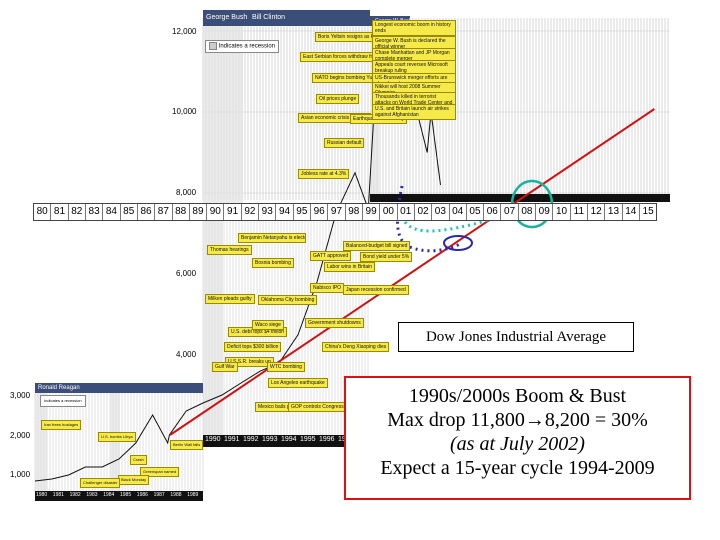 This screenshot has height=540, width=720. Describe the element at coordinates (354, 212) in the screenshot. I see `year-cell: 98` at that location.